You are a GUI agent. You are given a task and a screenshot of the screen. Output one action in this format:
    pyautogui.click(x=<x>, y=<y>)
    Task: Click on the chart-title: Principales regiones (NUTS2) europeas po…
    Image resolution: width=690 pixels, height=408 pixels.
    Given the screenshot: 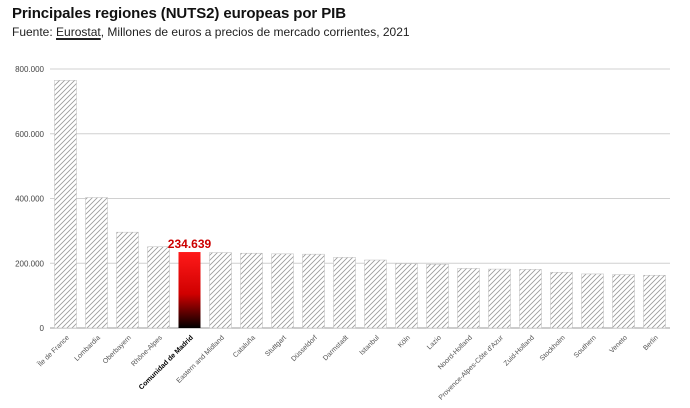 What is the action you would take?
    pyautogui.click(x=179, y=13)
    